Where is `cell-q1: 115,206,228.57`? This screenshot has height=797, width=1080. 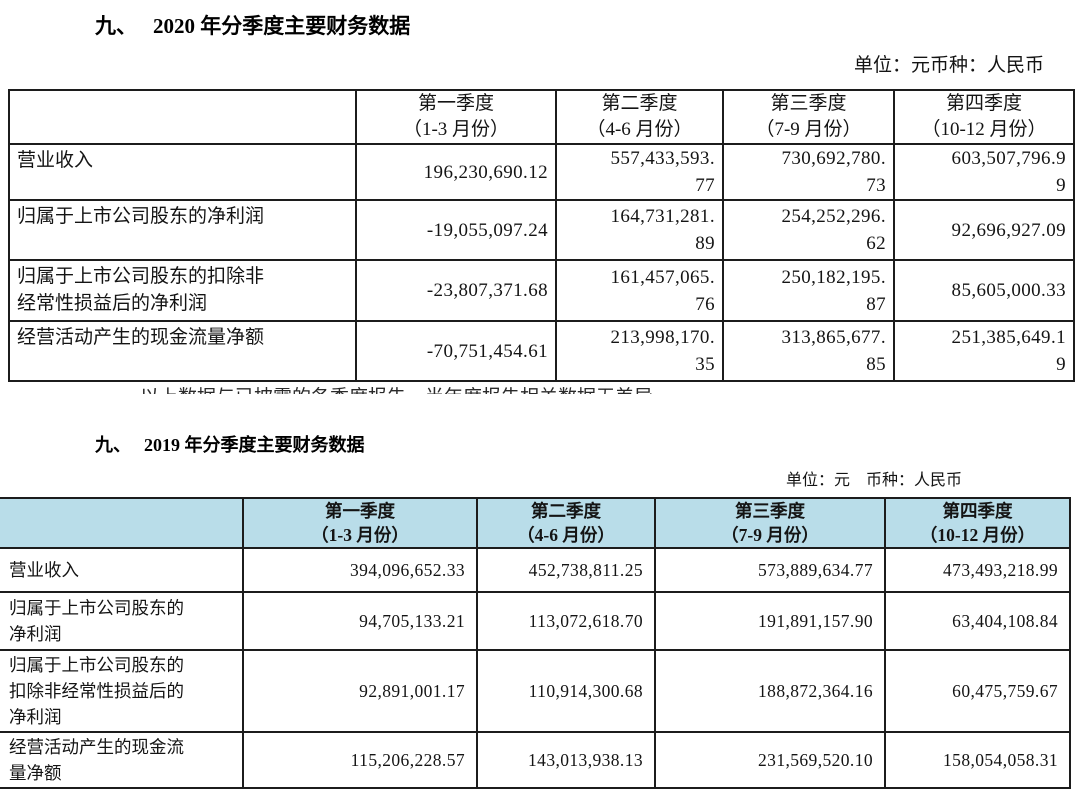
cell-q1: 115,206,228.57 is located at coordinates (360, 760).